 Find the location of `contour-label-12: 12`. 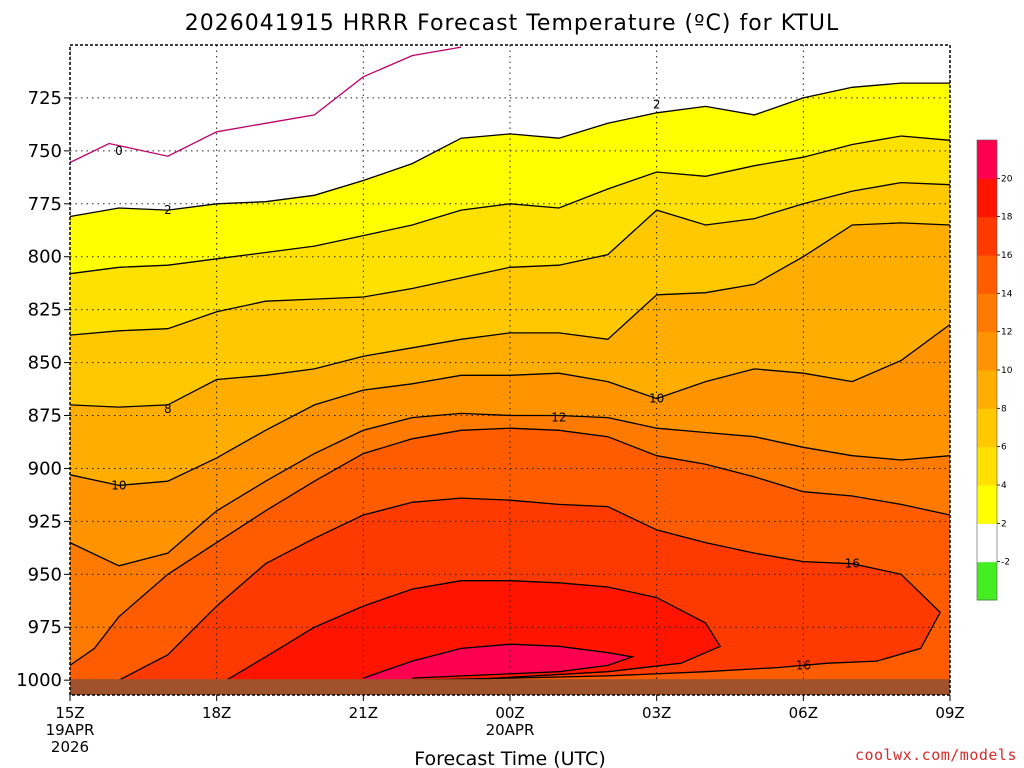

contour-label-12: 12 is located at coordinates (558, 418).